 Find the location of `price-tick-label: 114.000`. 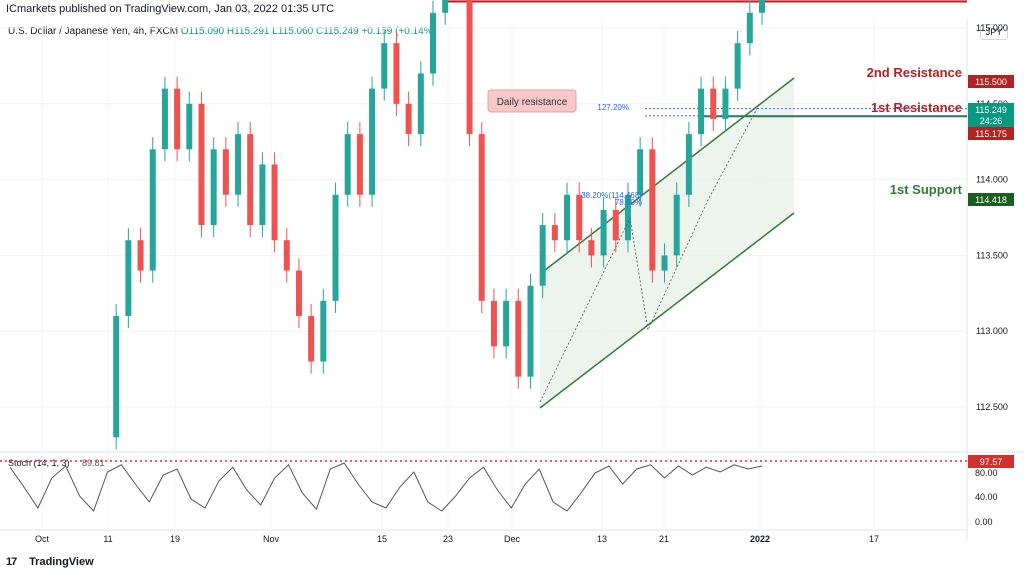

price-tick-label: 114.000 is located at coordinates (992, 180).